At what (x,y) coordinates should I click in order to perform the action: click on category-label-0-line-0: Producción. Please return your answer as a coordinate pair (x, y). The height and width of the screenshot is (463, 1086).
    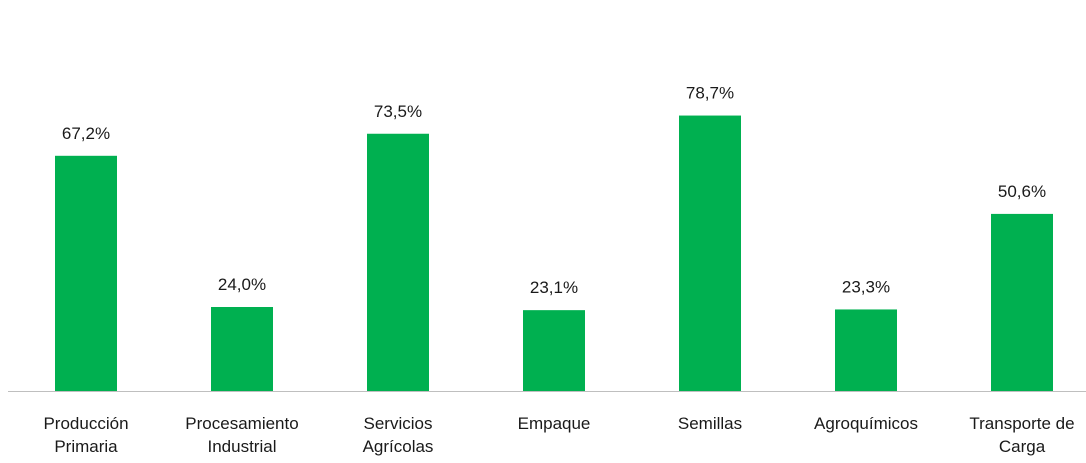
    Looking at the image, I should click on (85, 423).